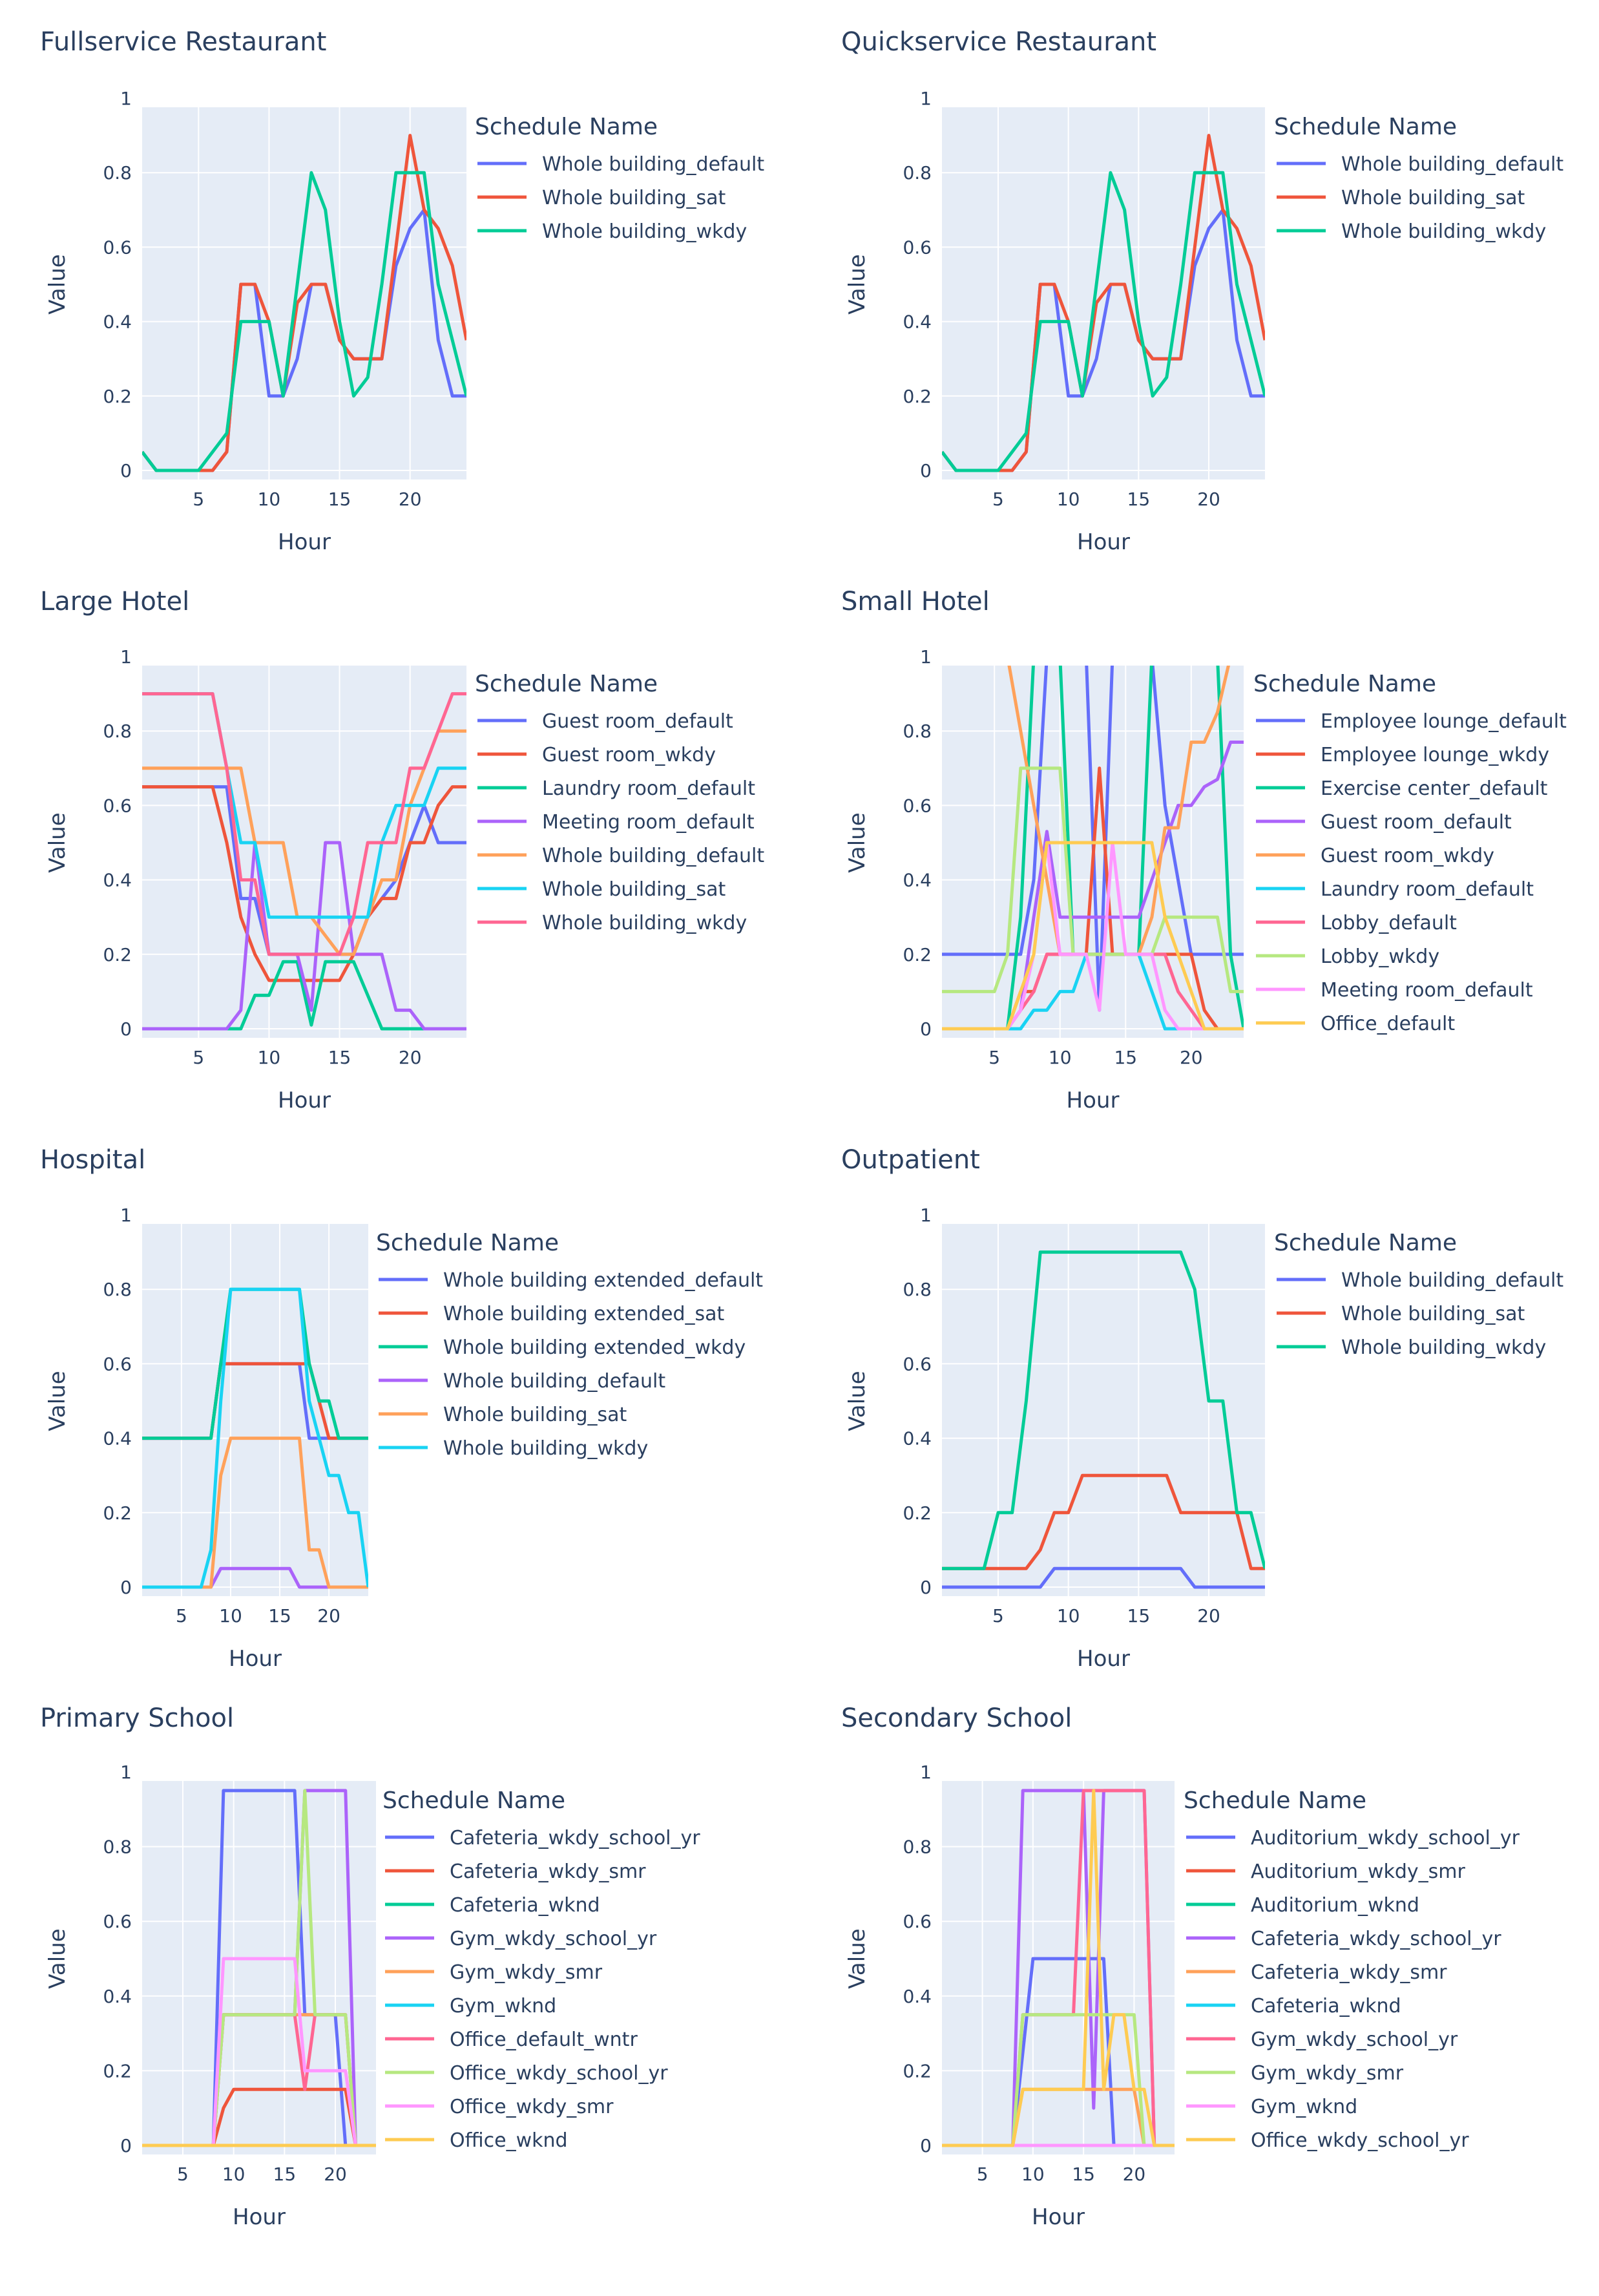  Describe the element at coordinates (183, 42) in the screenshot. I see `chart-title: Fullservice Restaurant` at that location.